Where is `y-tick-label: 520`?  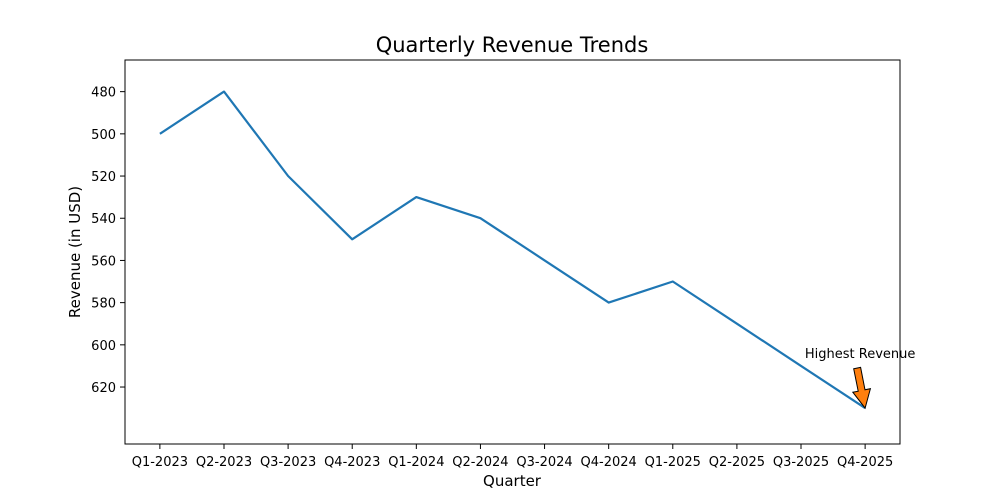
y-tick-label: 520 is located at coordinates (103, 177).